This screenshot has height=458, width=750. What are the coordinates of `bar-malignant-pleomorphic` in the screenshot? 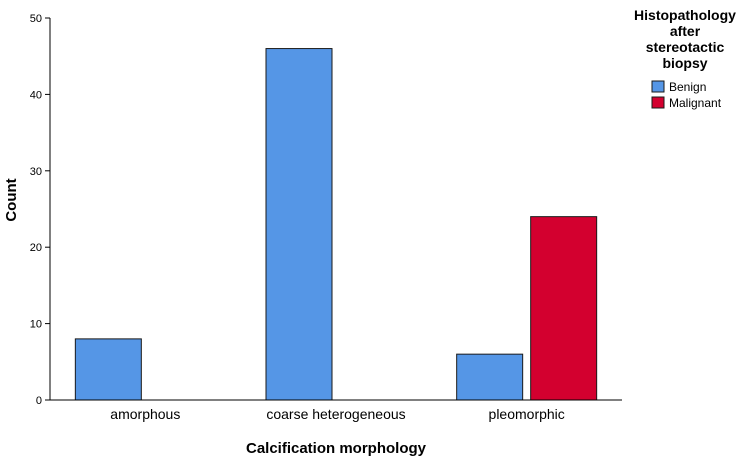 It's located at (564, 308).